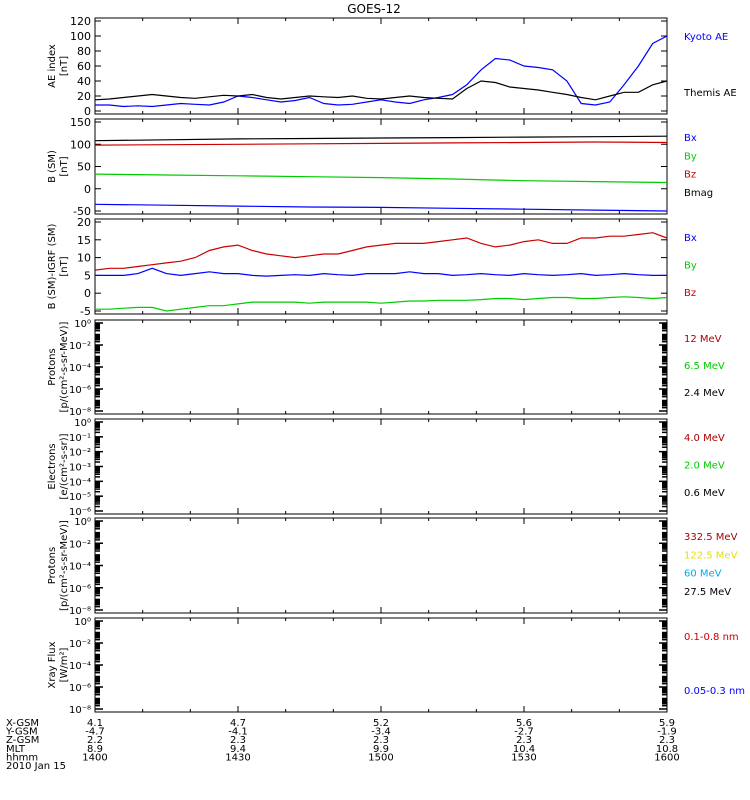 This screenshot has width=750, height=800. Describe the element at coordinates (714, 691) in the screenshot. I see `legend-0-05-0-3-nm: 0.05-0.3 nm` at that location.